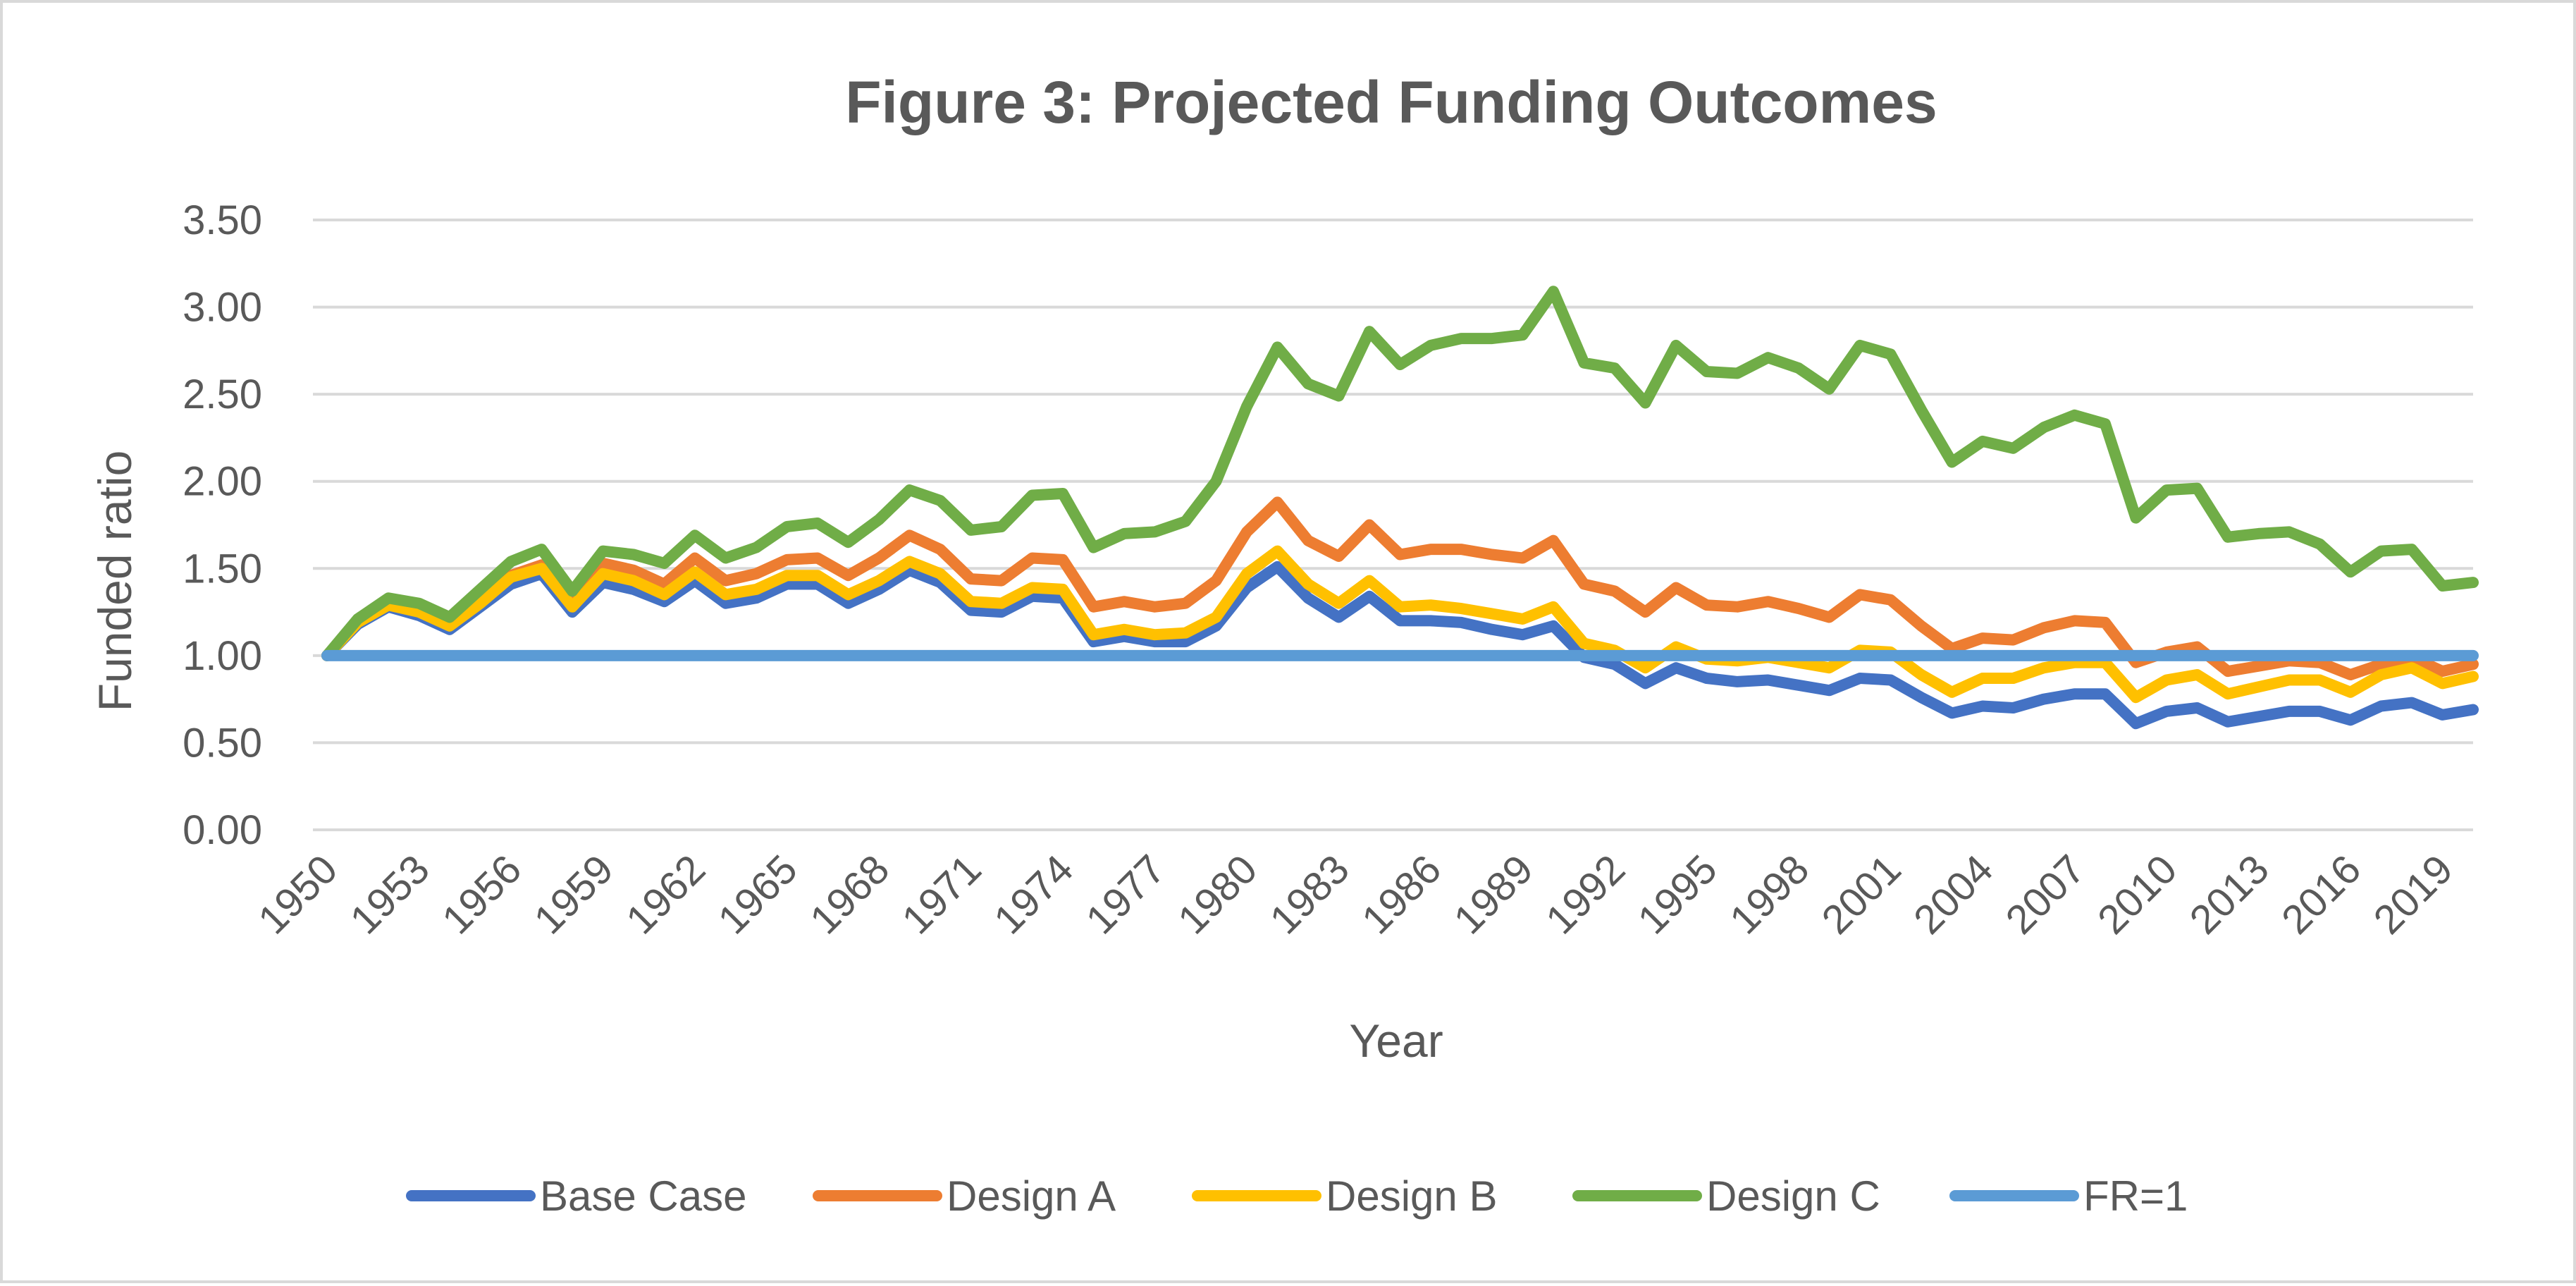 The width and height of the screenshot is (2576, 1286). What do you see at coordinates (1400, 624) in the screenshot?
I see `series-line-design-b` at bounding box center [1400, 624].